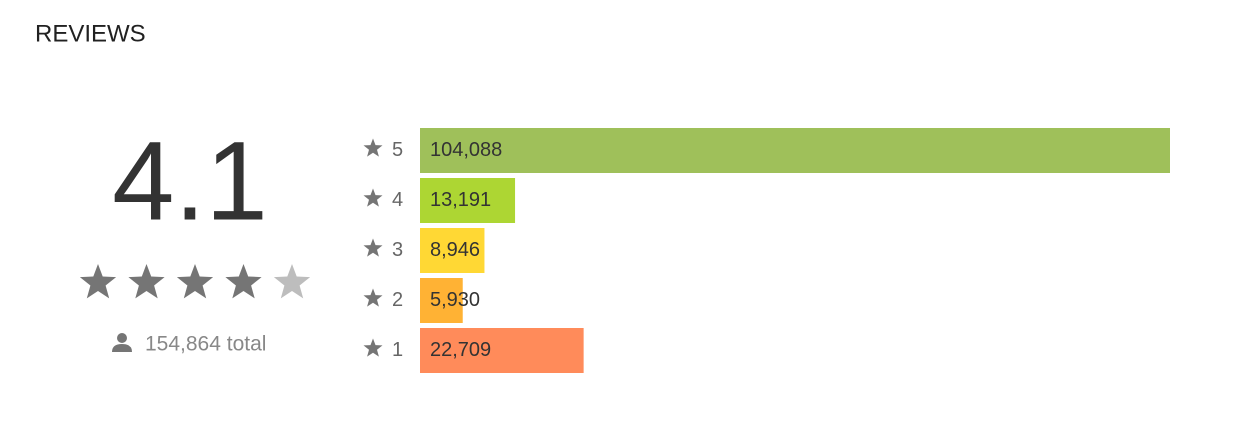 The height and width of the screenshot is (430, 1234). I want to click on score: 4.1, so click(190, 181).